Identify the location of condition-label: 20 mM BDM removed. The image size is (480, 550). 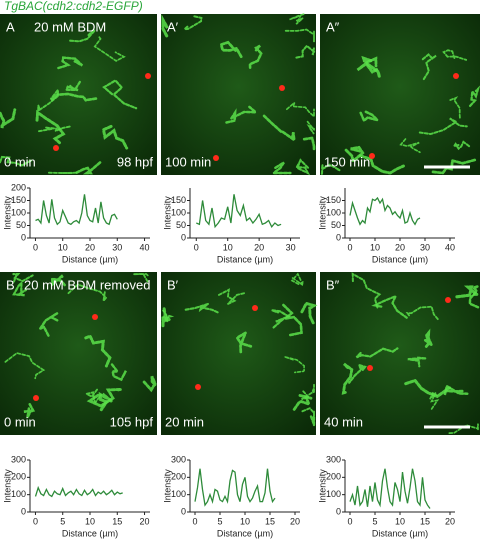
(87, 284).